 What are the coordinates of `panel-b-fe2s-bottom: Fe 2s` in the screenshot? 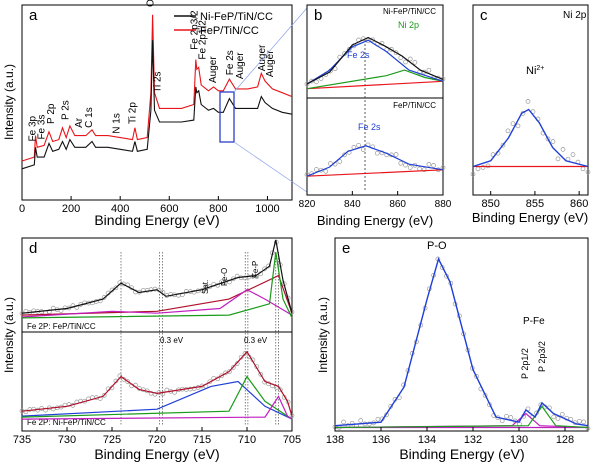 It's located at (369, 127).